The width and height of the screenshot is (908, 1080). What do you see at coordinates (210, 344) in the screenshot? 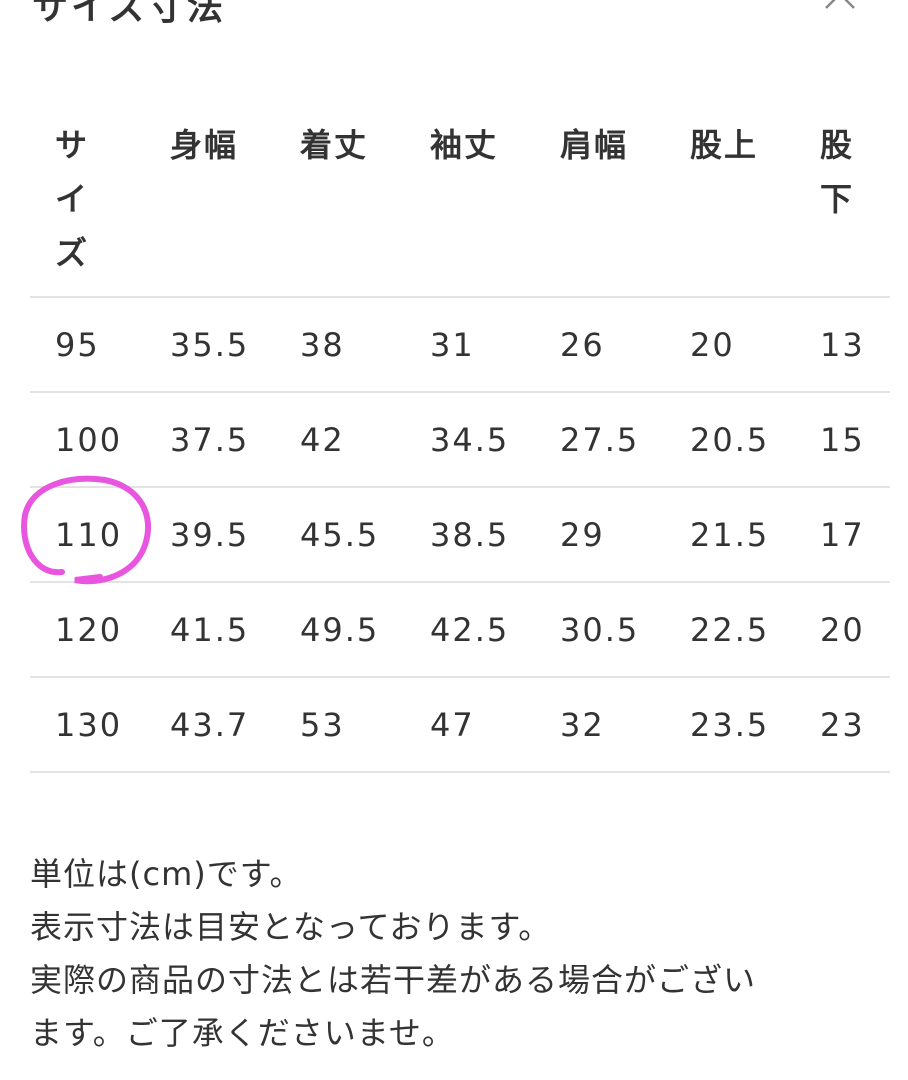
I see `table-cell: 35.5` at bounding box center [210, 344].